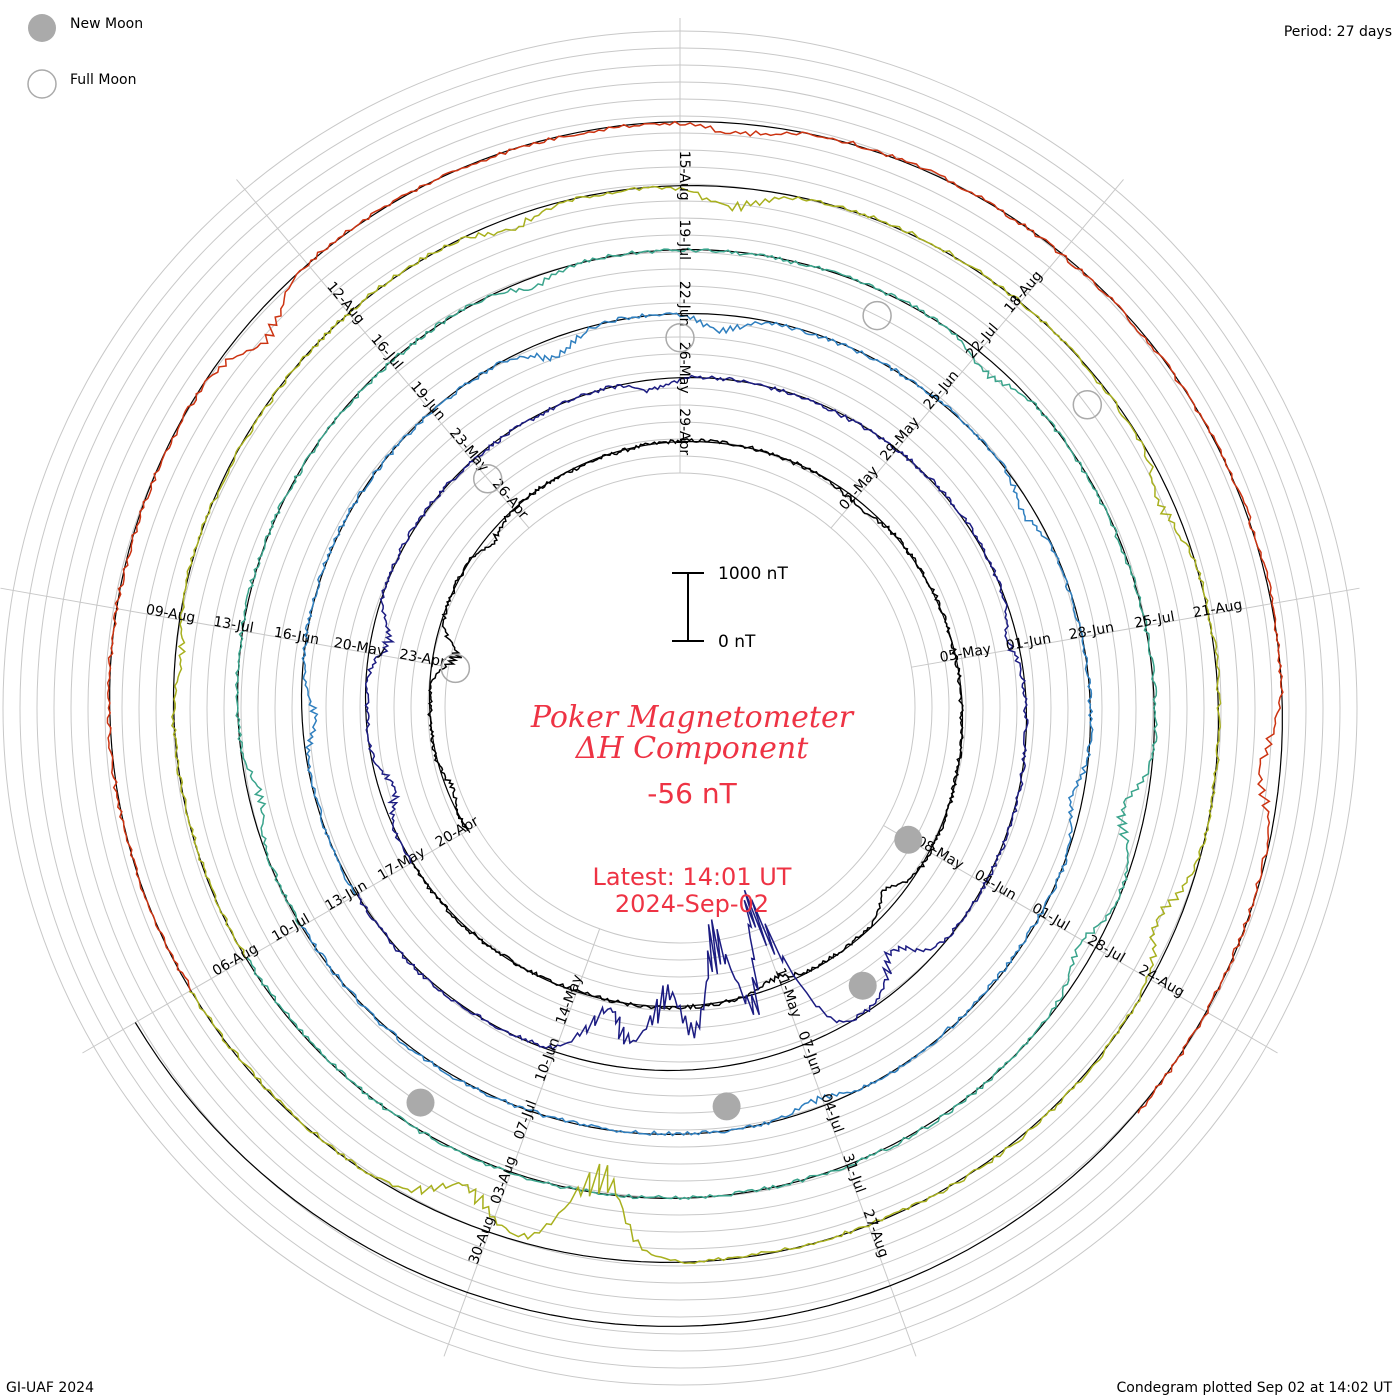 Image resolution: width=1400 pixels, height=1400 pixels. I want to click on date-label: 15-Aug, so click(684, 176).